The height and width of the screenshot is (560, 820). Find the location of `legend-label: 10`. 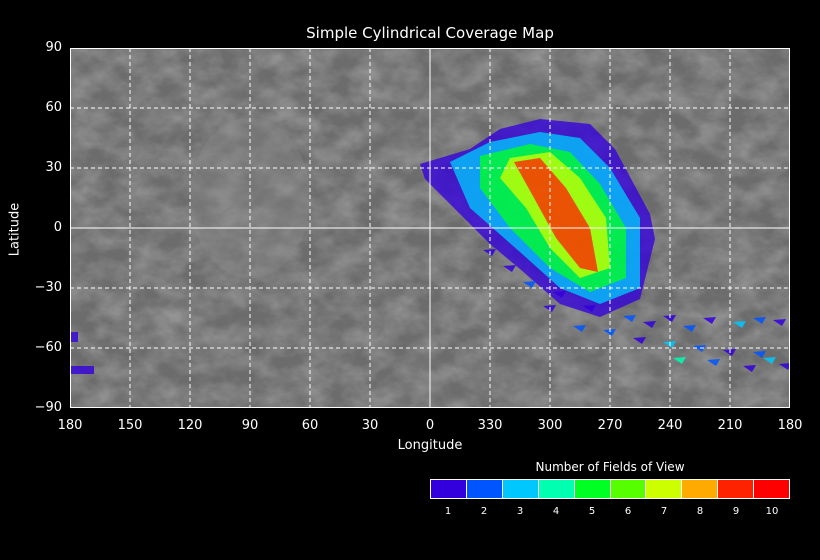

legend-label: 10 is located at coordinates (772, 511).